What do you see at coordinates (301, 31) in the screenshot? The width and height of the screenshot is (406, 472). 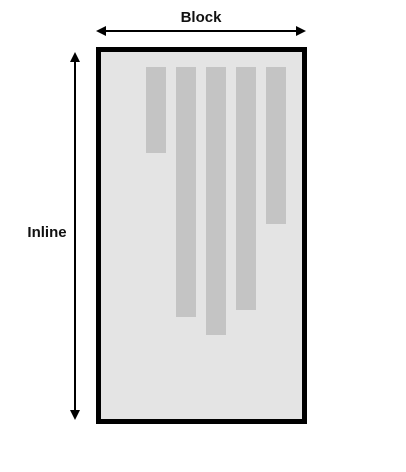 I see `block-axis-right-arrowhead` at bounding box center [301, 31].